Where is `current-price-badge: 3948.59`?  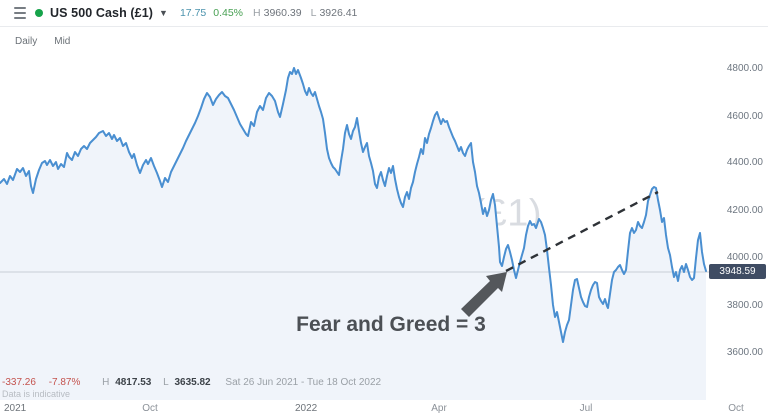
current-price-badge: 3948.59 is located at coordinates (737, 271).